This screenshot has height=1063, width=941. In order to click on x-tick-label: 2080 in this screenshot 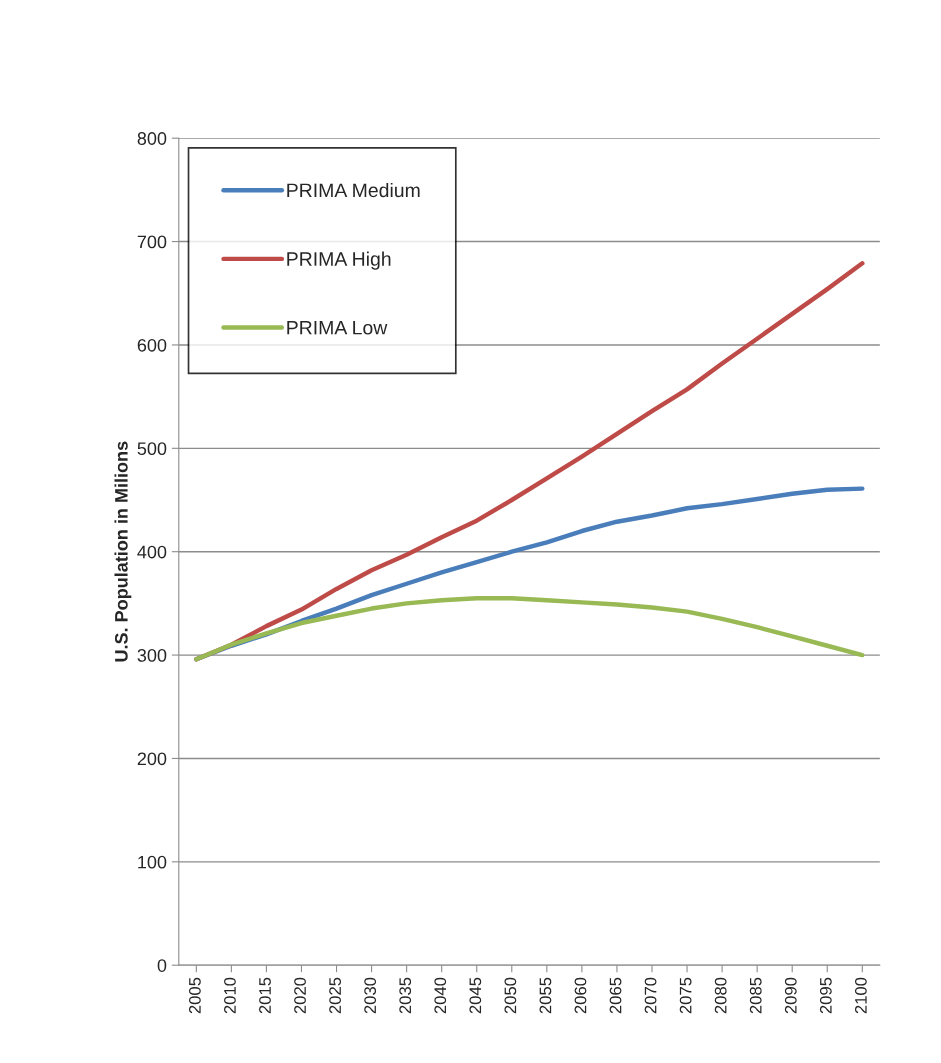, I will do `click(720, 995)`.